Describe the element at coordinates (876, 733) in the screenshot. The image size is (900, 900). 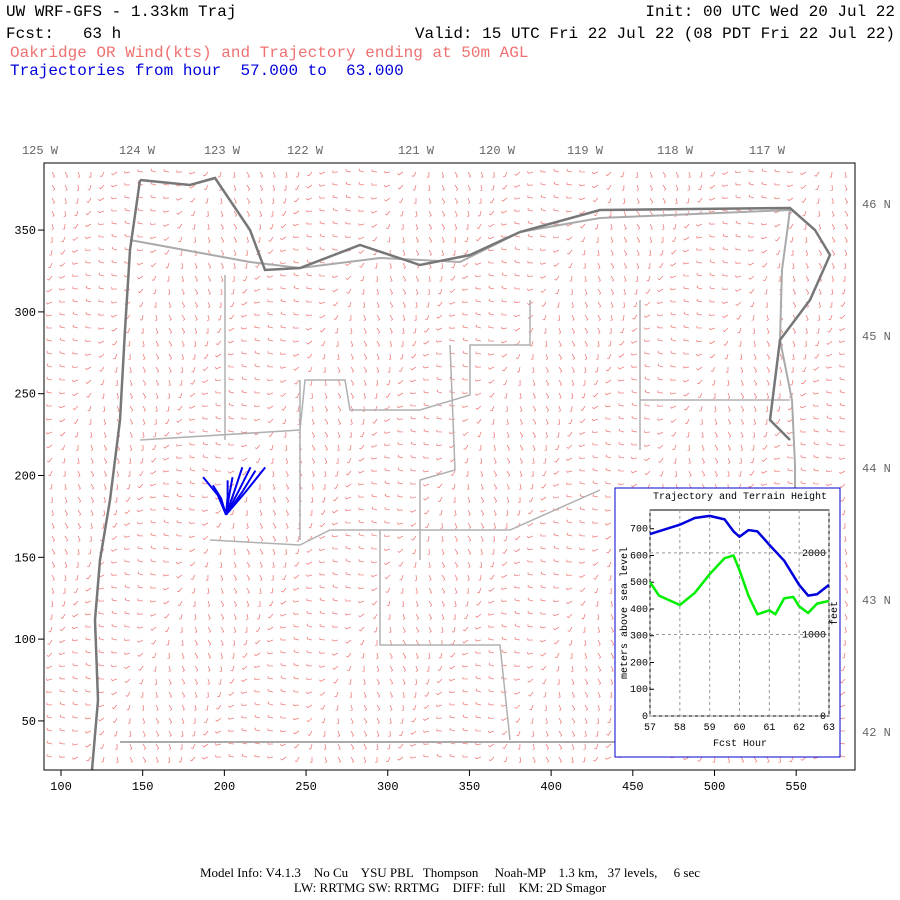
I see `latitude-label: 42 N` at that location.